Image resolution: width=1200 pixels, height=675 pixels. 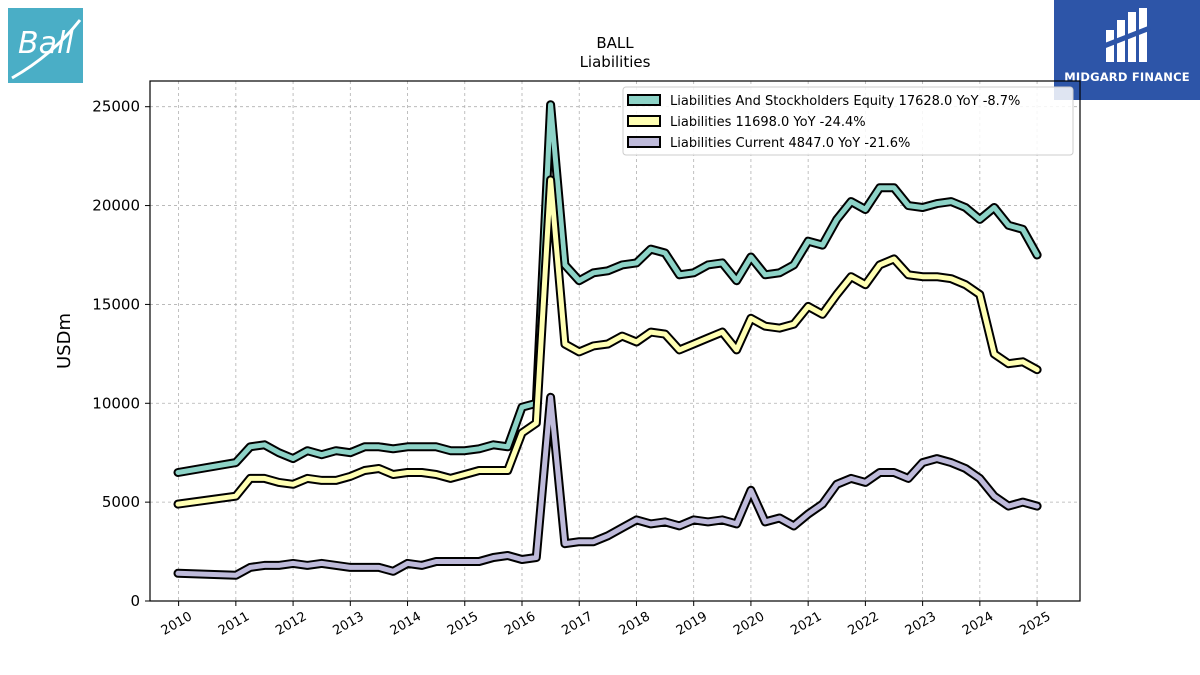 I want to click on chart-title: BALL, so click(x=615, y=43).